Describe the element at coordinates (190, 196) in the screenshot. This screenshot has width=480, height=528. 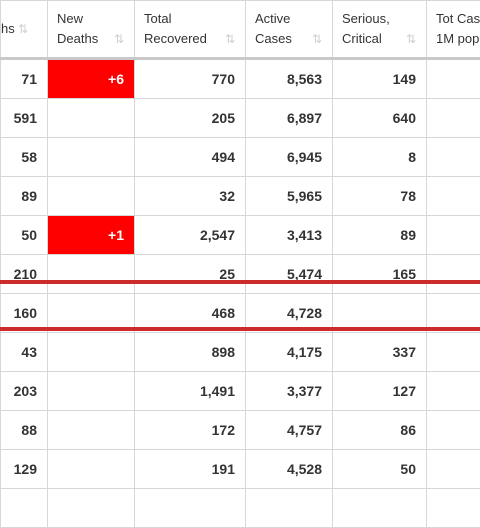
I see `total-recovered-cell: 32` at that location.